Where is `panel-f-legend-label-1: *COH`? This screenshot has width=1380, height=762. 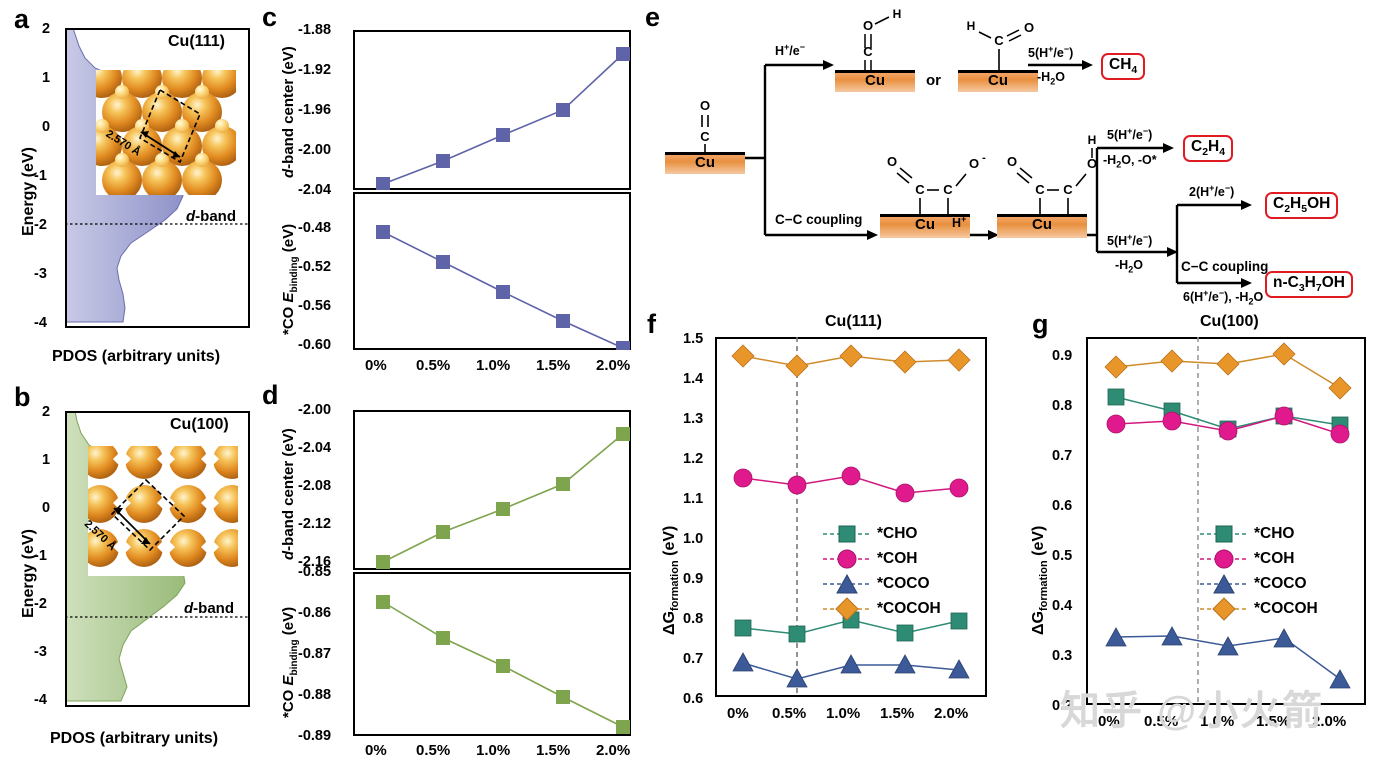
panel-f-legend-label-1: *COH is located at coordinates (897, 558).